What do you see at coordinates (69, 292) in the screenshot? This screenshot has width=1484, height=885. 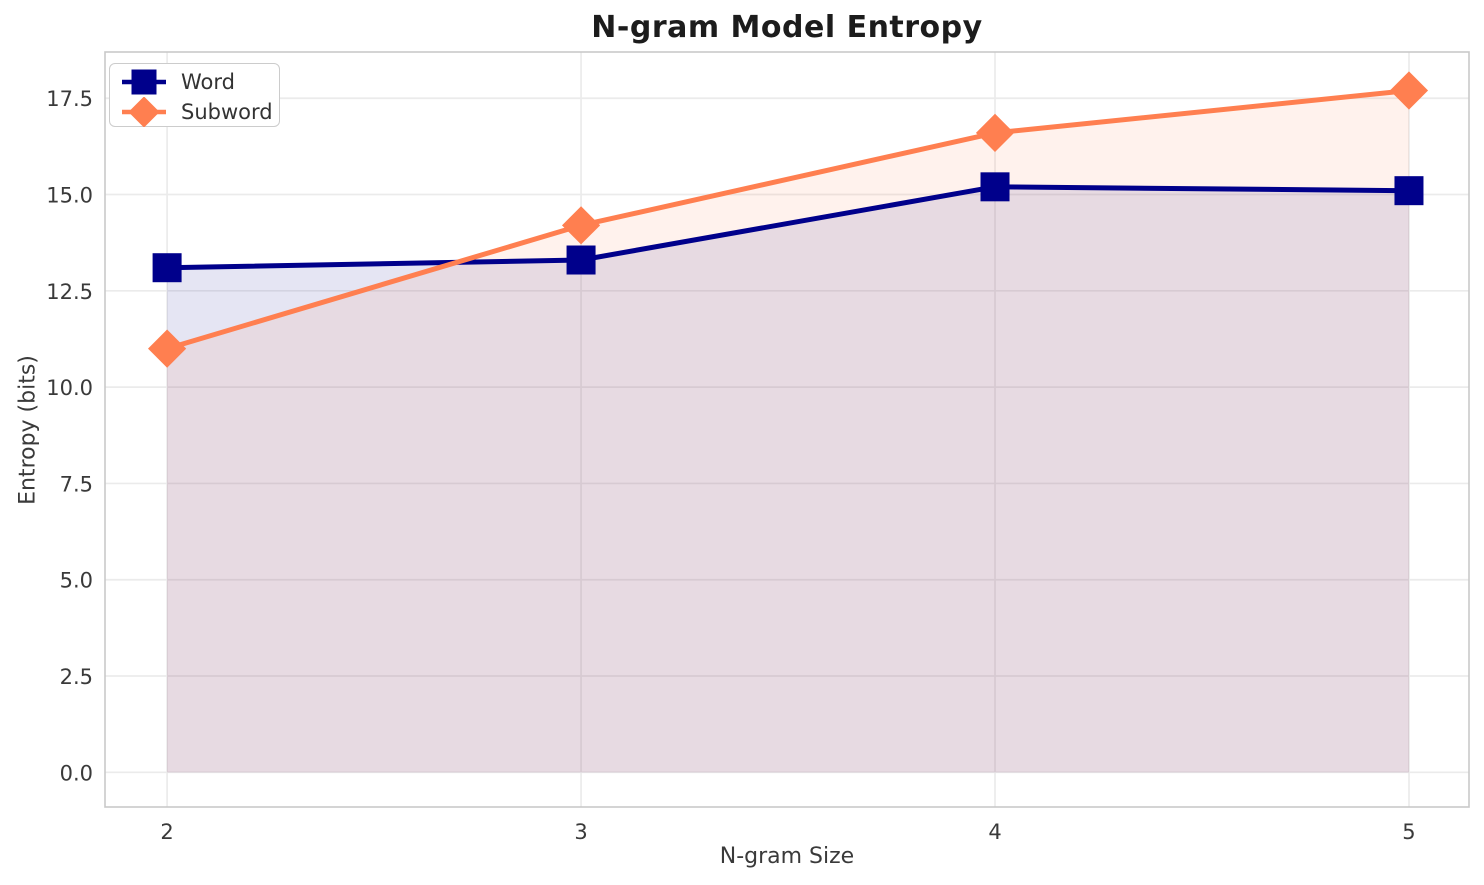 I see `y-tick-label: 12.5` at bounding box center [69, 292].